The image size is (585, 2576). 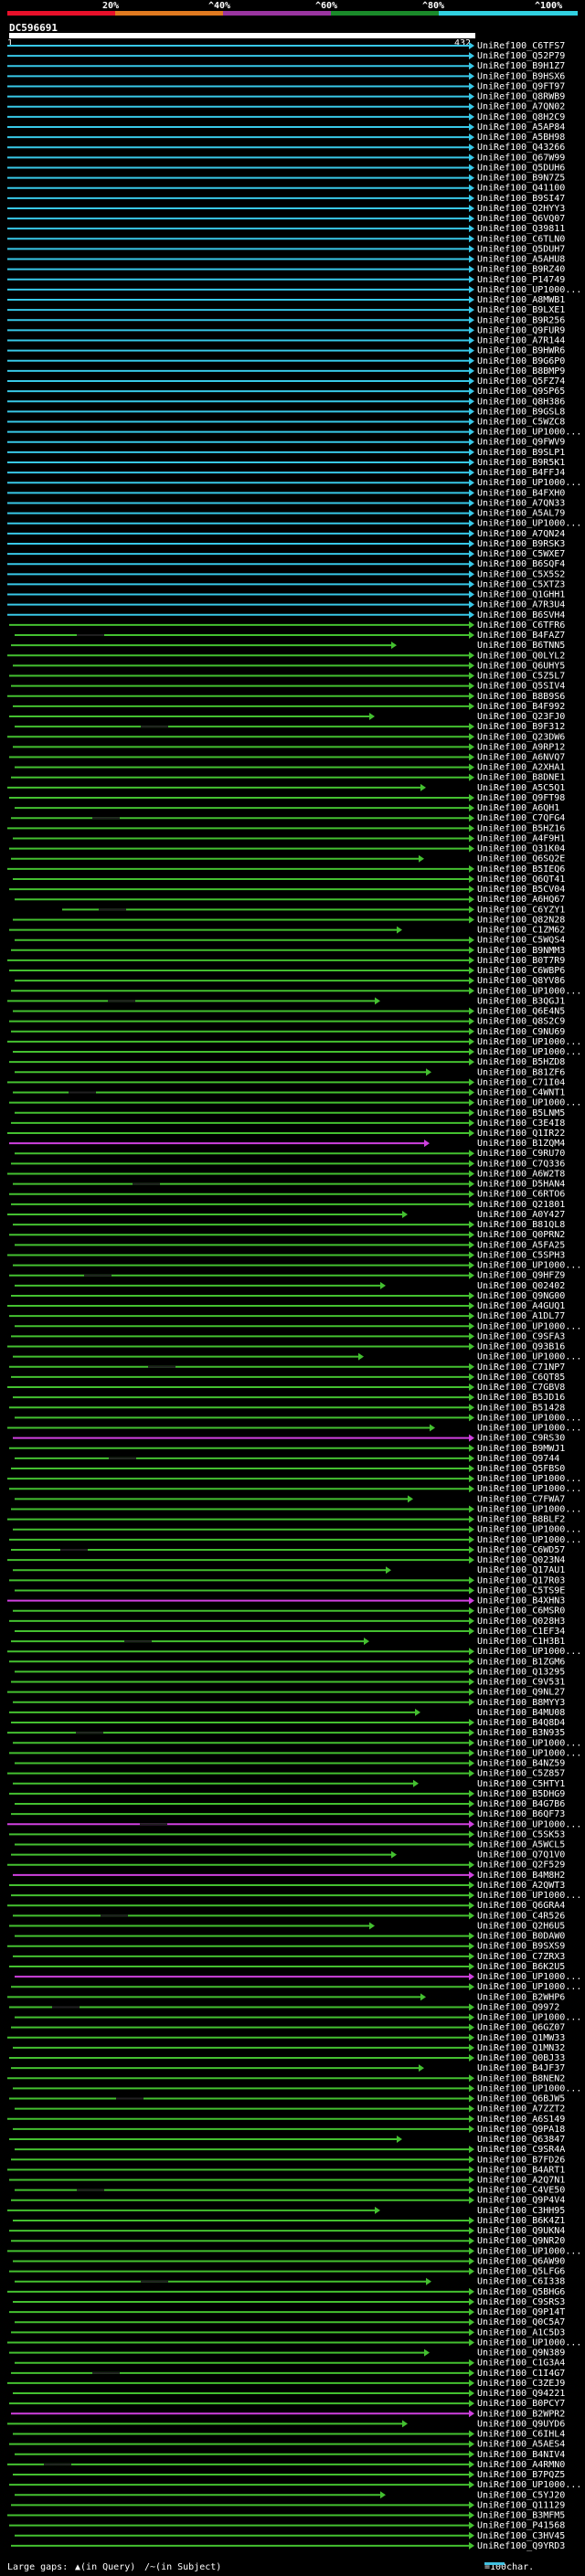 I want to click on hit-label: UniRef100_C9RS30, so click(x=521, y=1439).